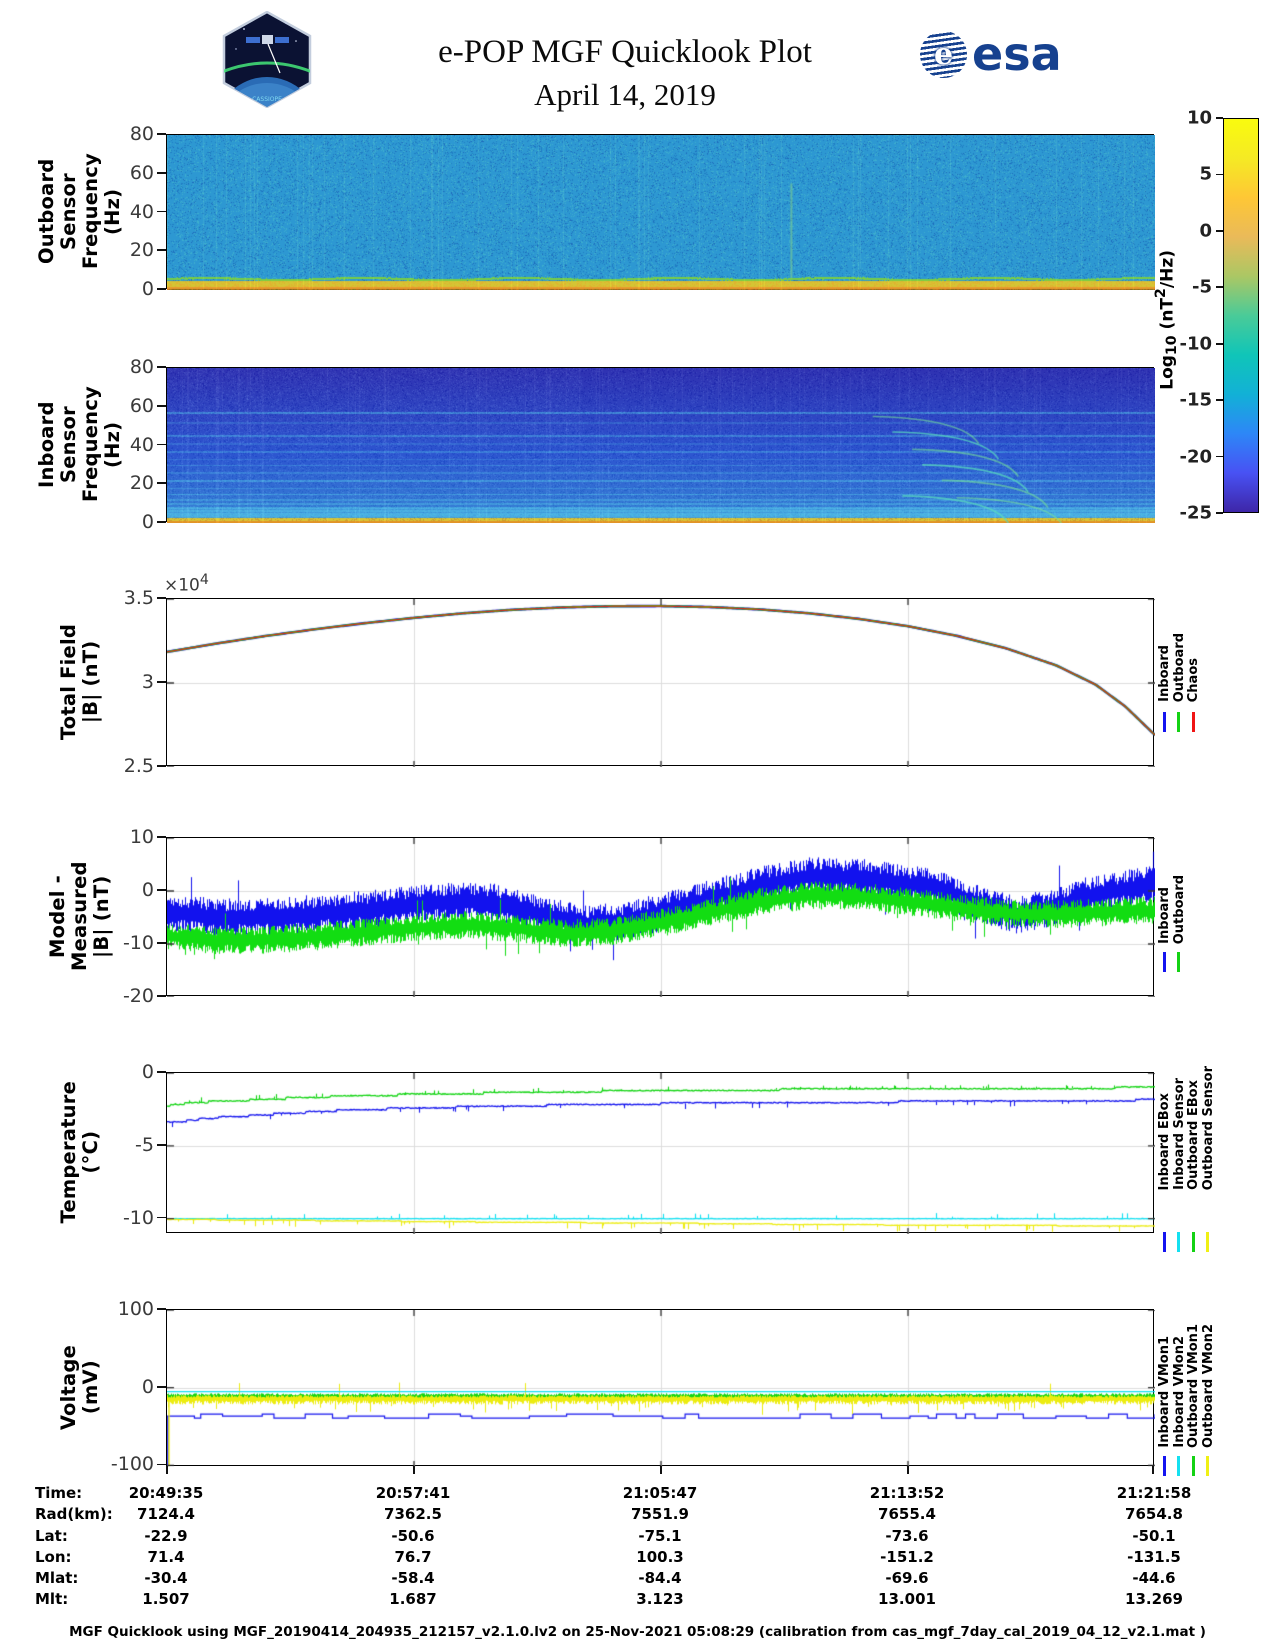  Describe the element at coordinates (51, 1536) in the screenshot. I see `table-row-label: Lat:` at that location.